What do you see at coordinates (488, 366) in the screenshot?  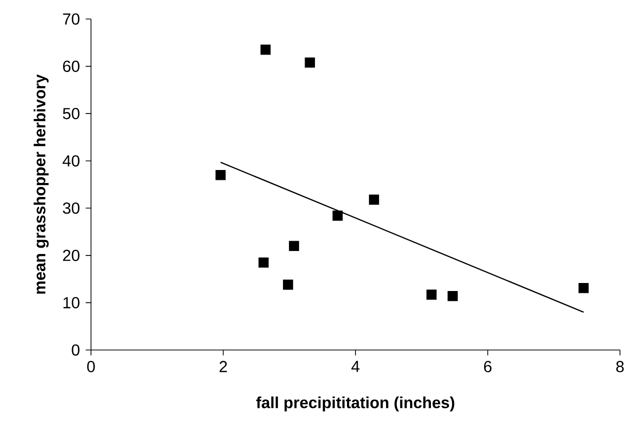 I see `x-tick-label: 6` at bounding box center [488, 366].